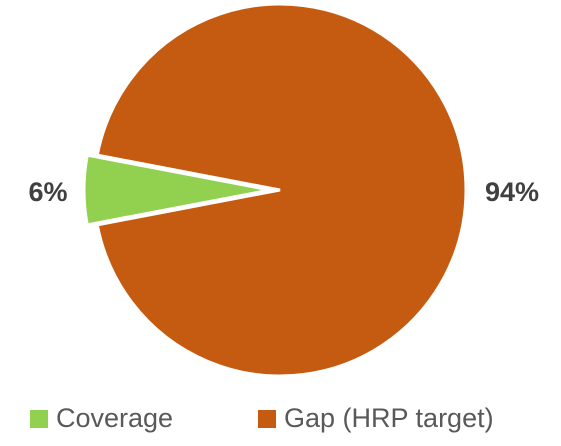  What do you see at coordinates (47, 192) in the screenshot?
I see `data-label: 6%` at bounding box center [47, 192].